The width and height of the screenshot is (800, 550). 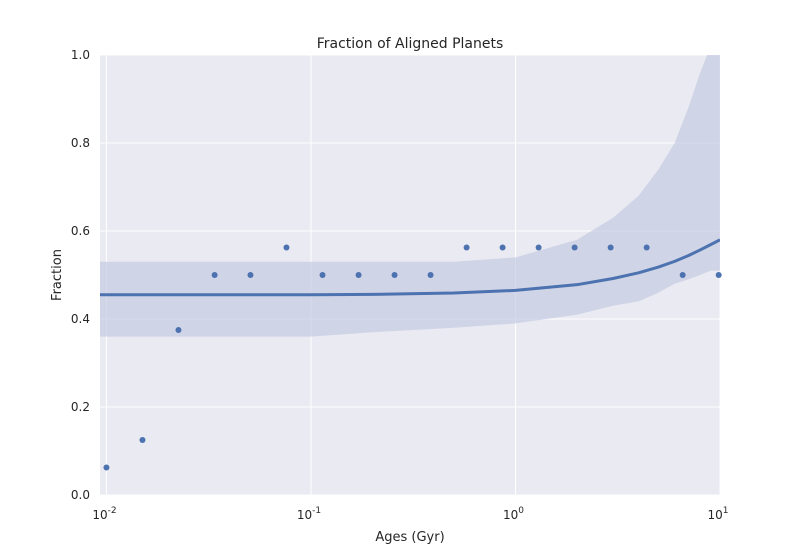 What do you see at coordinates (57, 275) in the screenshot?
I see `y-axis-label: Fraction` at bounding box center [57, 275].